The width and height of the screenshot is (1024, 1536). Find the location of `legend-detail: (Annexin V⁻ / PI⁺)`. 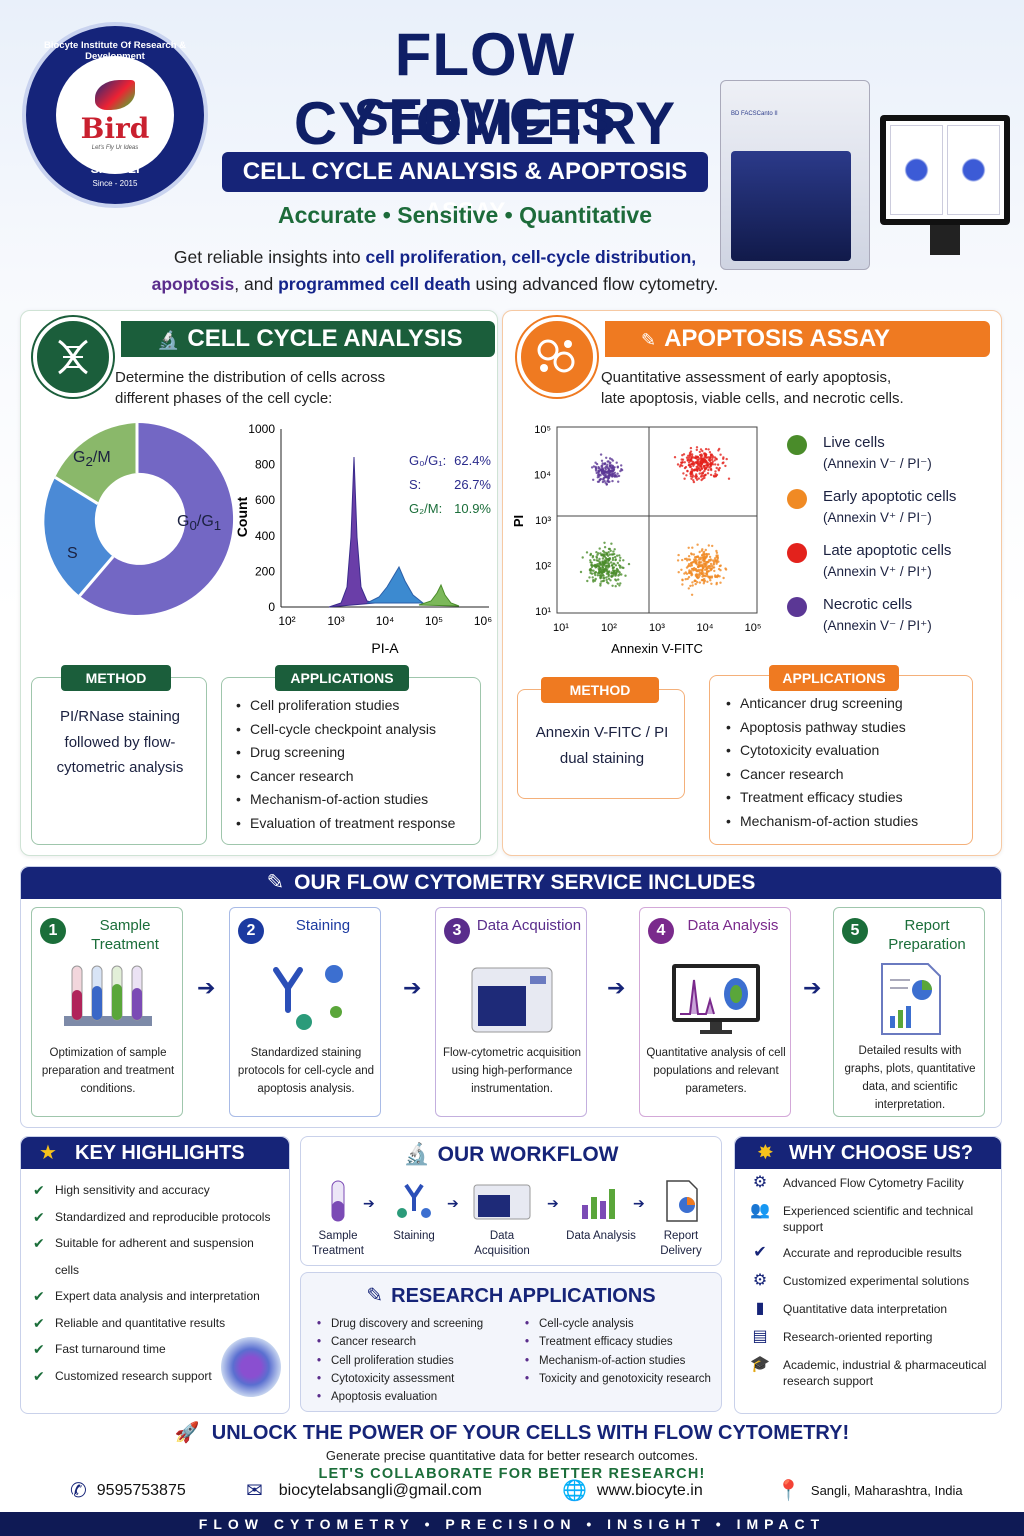

legend-detail: (Annexin V⁻ / PI⁺) is located at coordinates (877, 625).